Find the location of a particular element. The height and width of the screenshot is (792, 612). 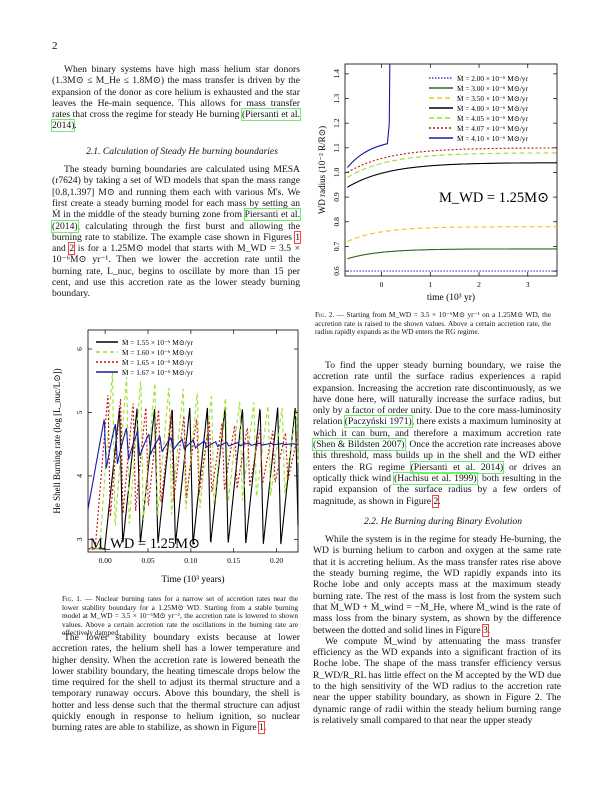

fig1-frame is located at coordinates (193, 441).